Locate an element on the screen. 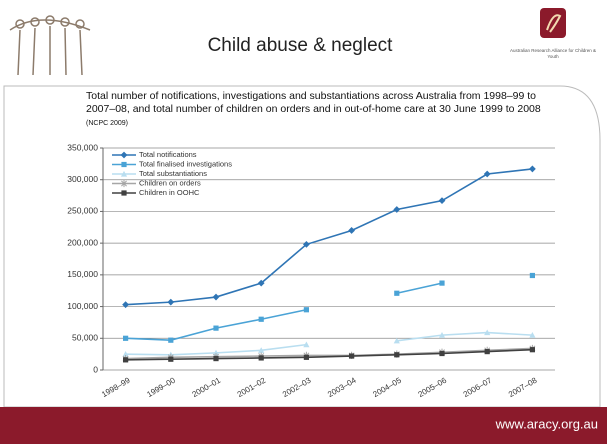 This screenshot has height=444, width=607. source: (NCPC 2009) is located at coordinates (107, 123).